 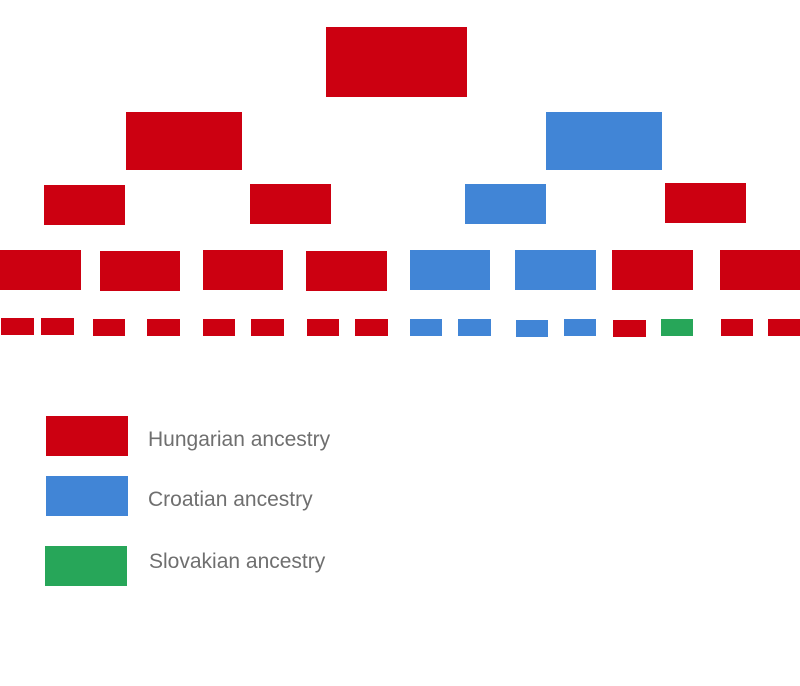 What do you see at coordinates (87, 436) in the screenshot?
I see `legend-swatch-hungarian` at bounding box center [87, 436].